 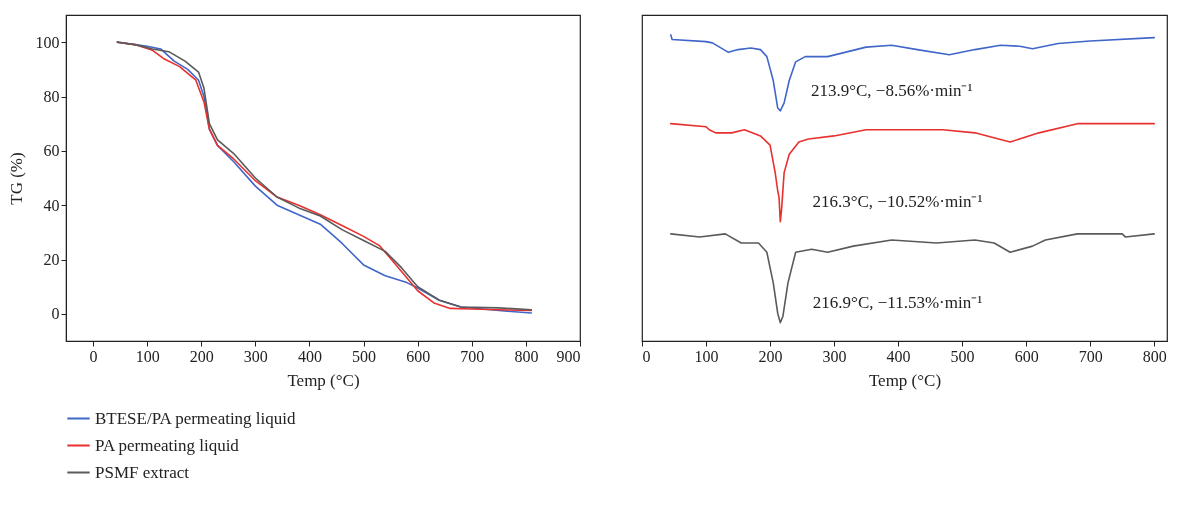 I want to click on y-axis-title: TG (%), so click(x=16, y=178).